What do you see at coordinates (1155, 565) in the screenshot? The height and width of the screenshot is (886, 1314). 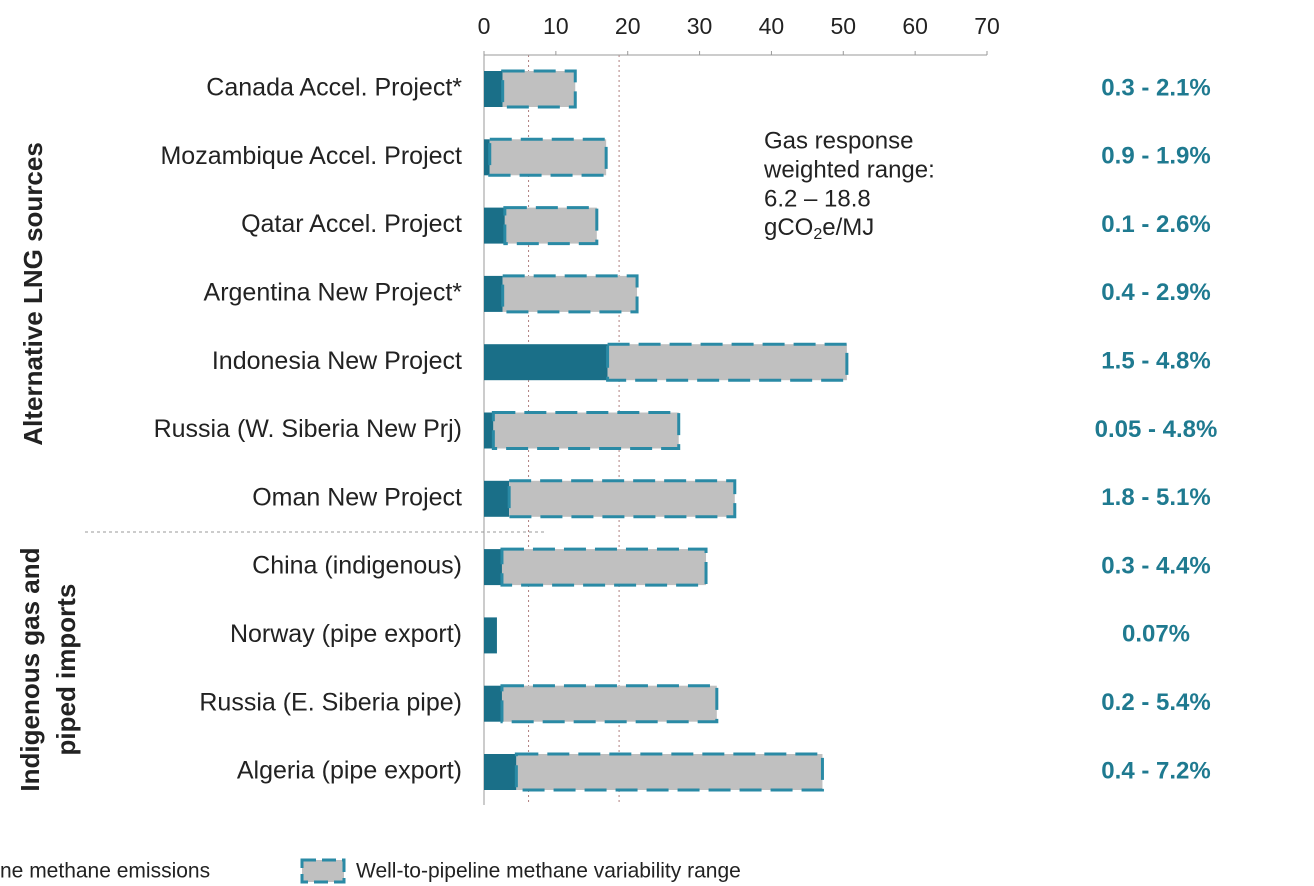 I see `range-label: 0.3 - 4.4%` at bounding box center [1155, 565].